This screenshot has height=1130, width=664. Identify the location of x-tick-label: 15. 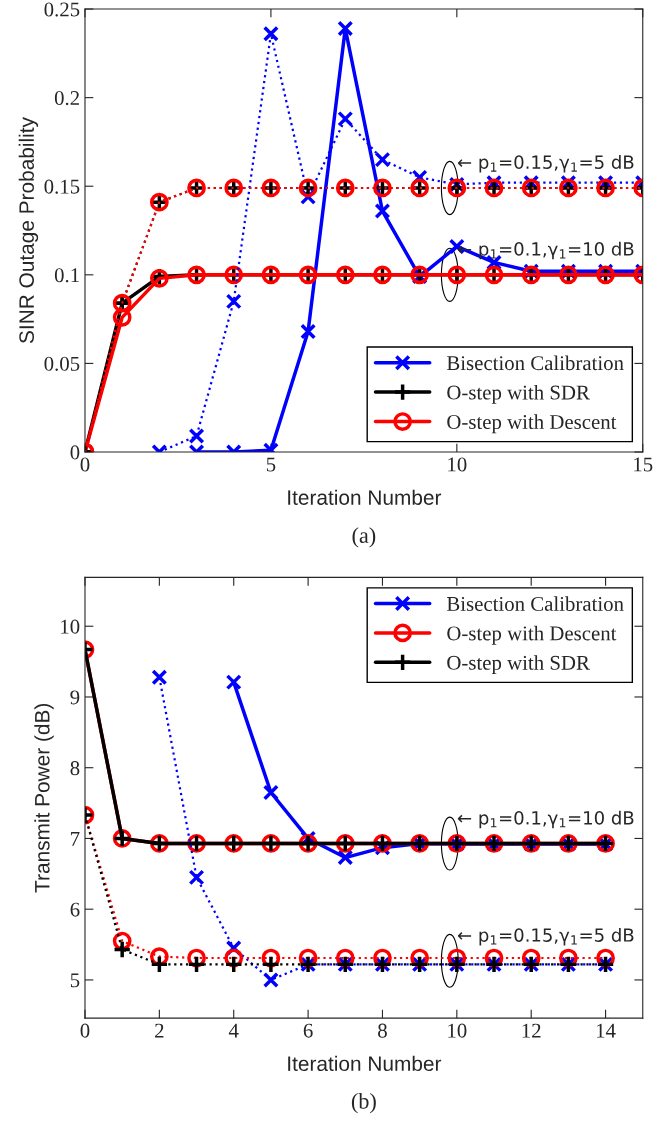
(643, 464).